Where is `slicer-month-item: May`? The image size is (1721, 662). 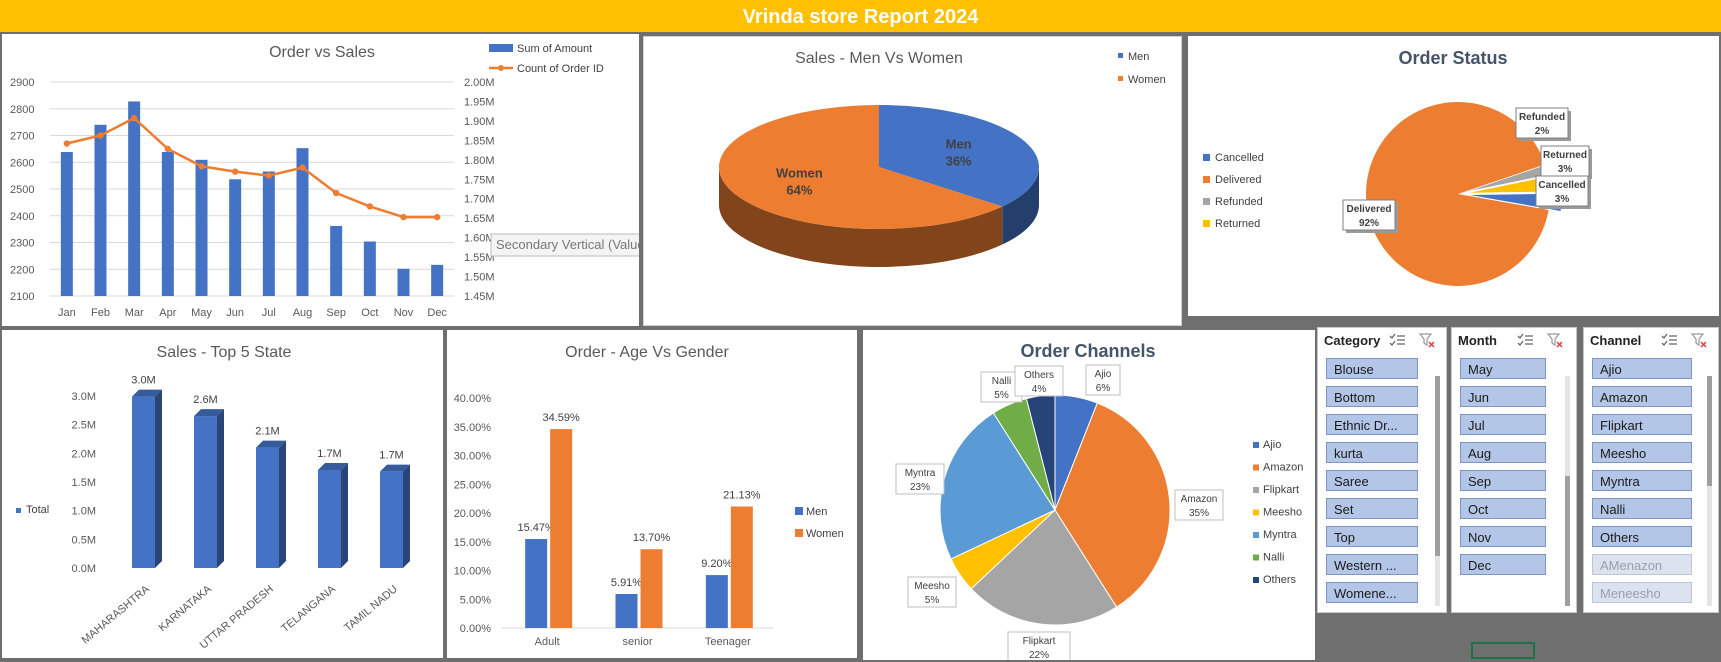 slicer-month-item: May is located at coordinates (1503, 368).